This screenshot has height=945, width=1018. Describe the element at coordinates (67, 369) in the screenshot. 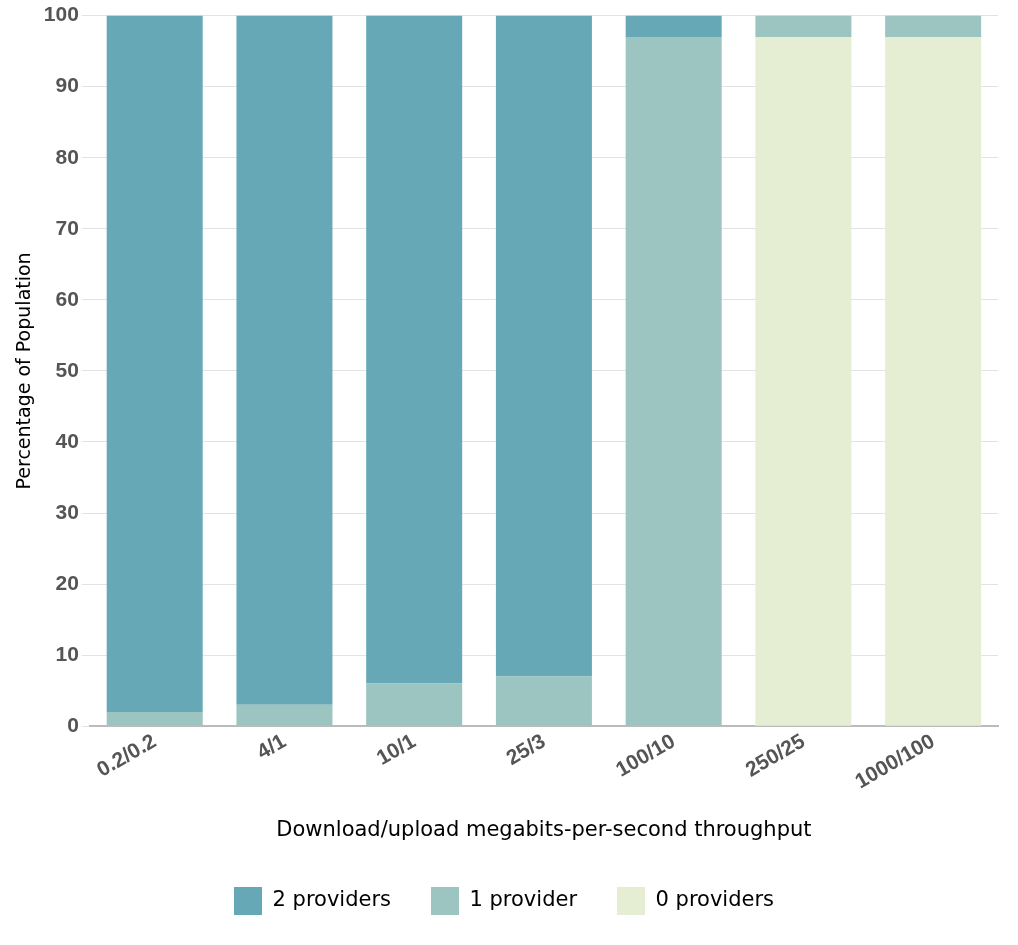

I see `y-tick-label: 50` at that location.